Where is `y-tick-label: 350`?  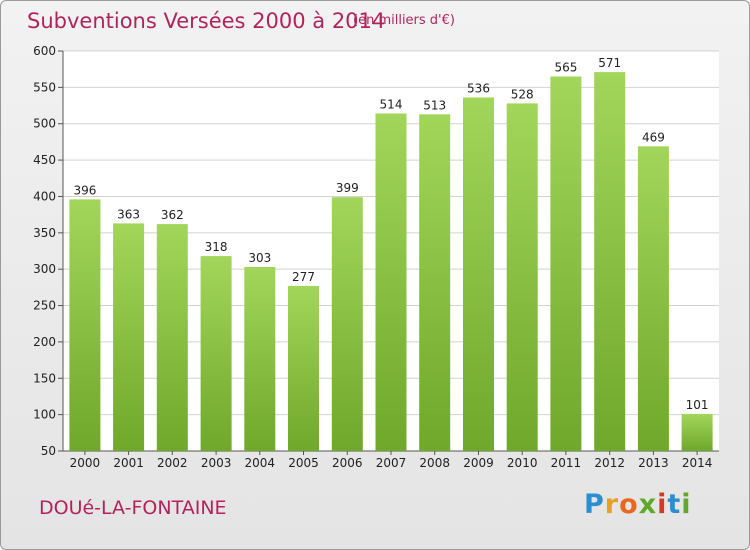
y-tick-label: 350 is located at coordinates (44, 233).